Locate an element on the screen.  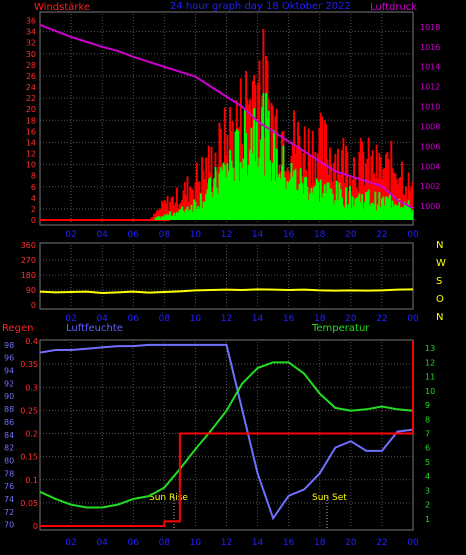
temperature-tick: 2 is located at coordinates (427, 505).